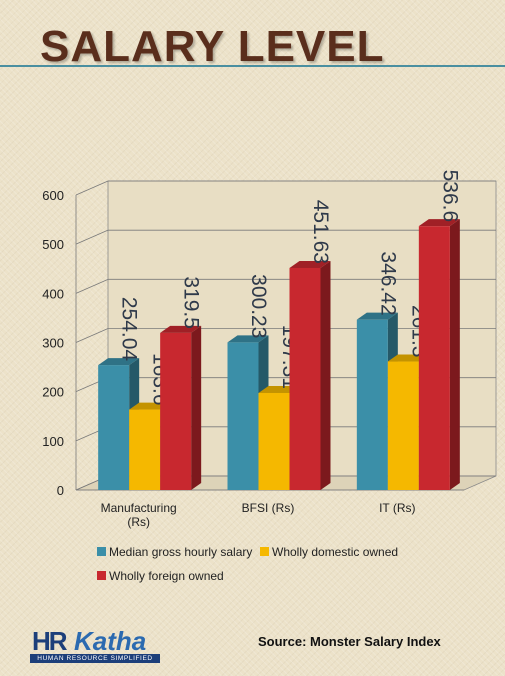 The image size is (505, 676). I want to click on y-tick-label: 400, so click(53, 293).